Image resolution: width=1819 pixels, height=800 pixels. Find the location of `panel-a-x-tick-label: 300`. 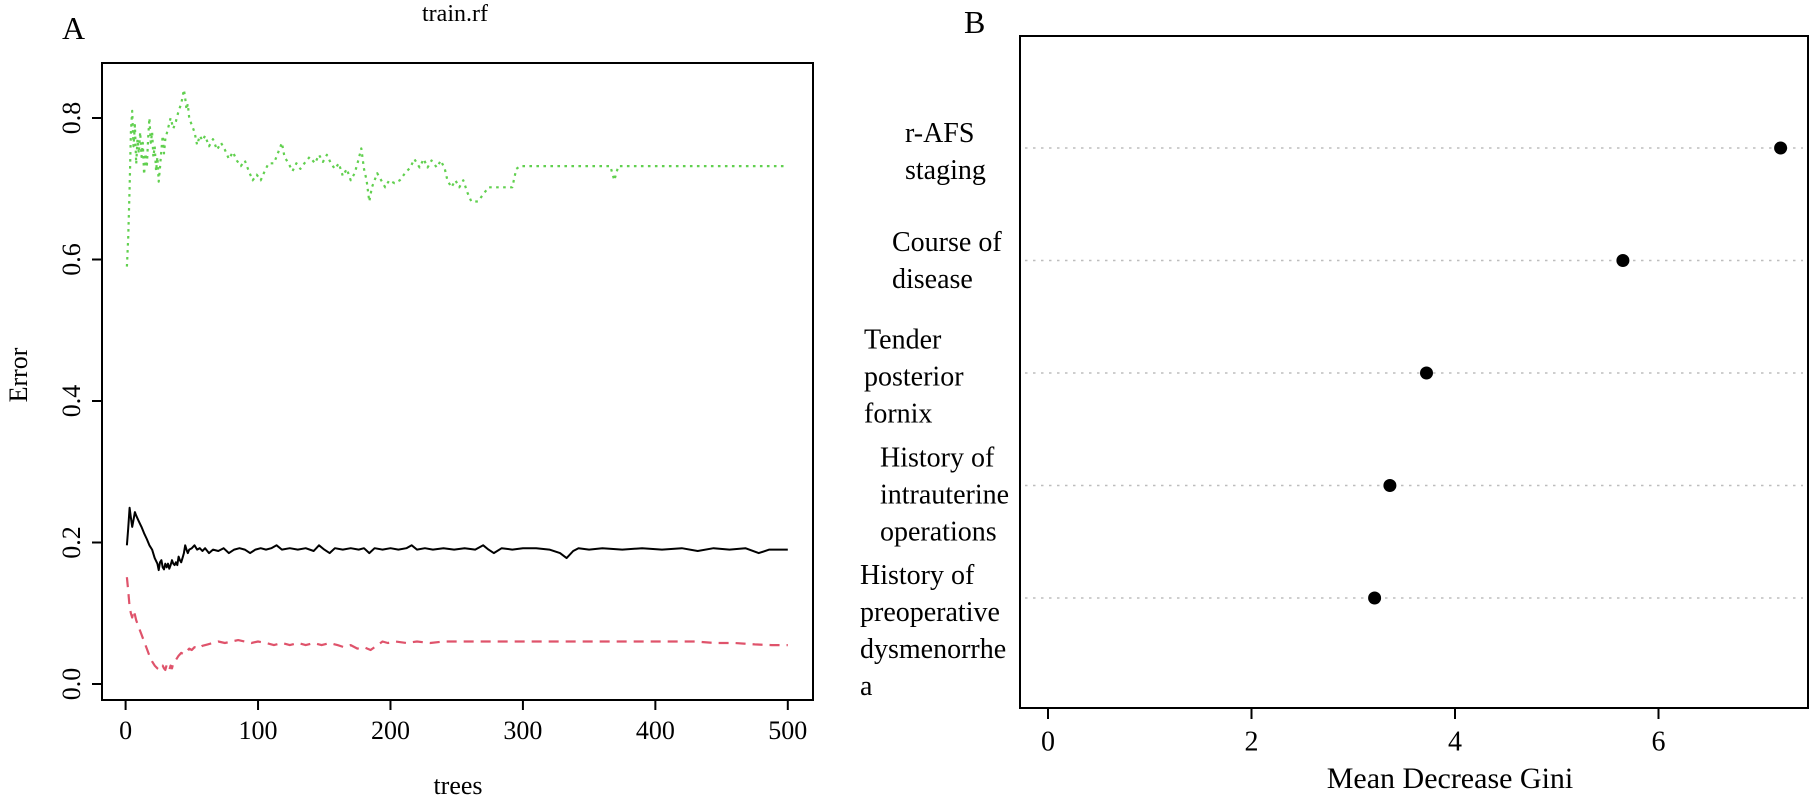

panel-a-x-tick-label: 300 is located at coordinates (522, 730).